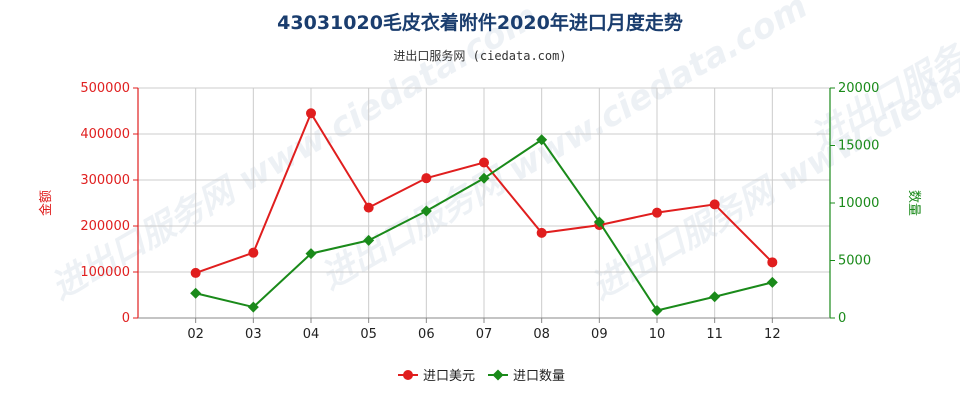  I want to click on right-axis-title: 数量, so click(913, 203).